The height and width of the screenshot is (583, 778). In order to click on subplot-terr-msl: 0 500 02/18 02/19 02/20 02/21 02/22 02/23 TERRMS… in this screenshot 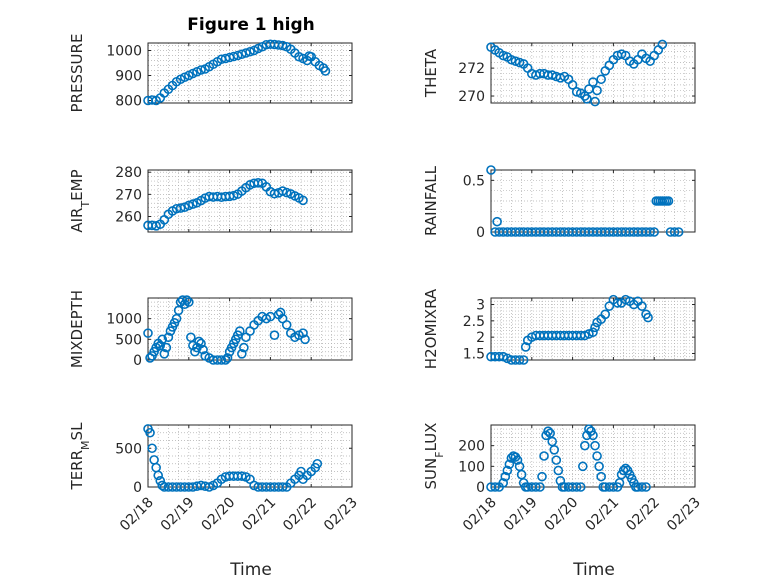, I will do `click(214, 478)`.